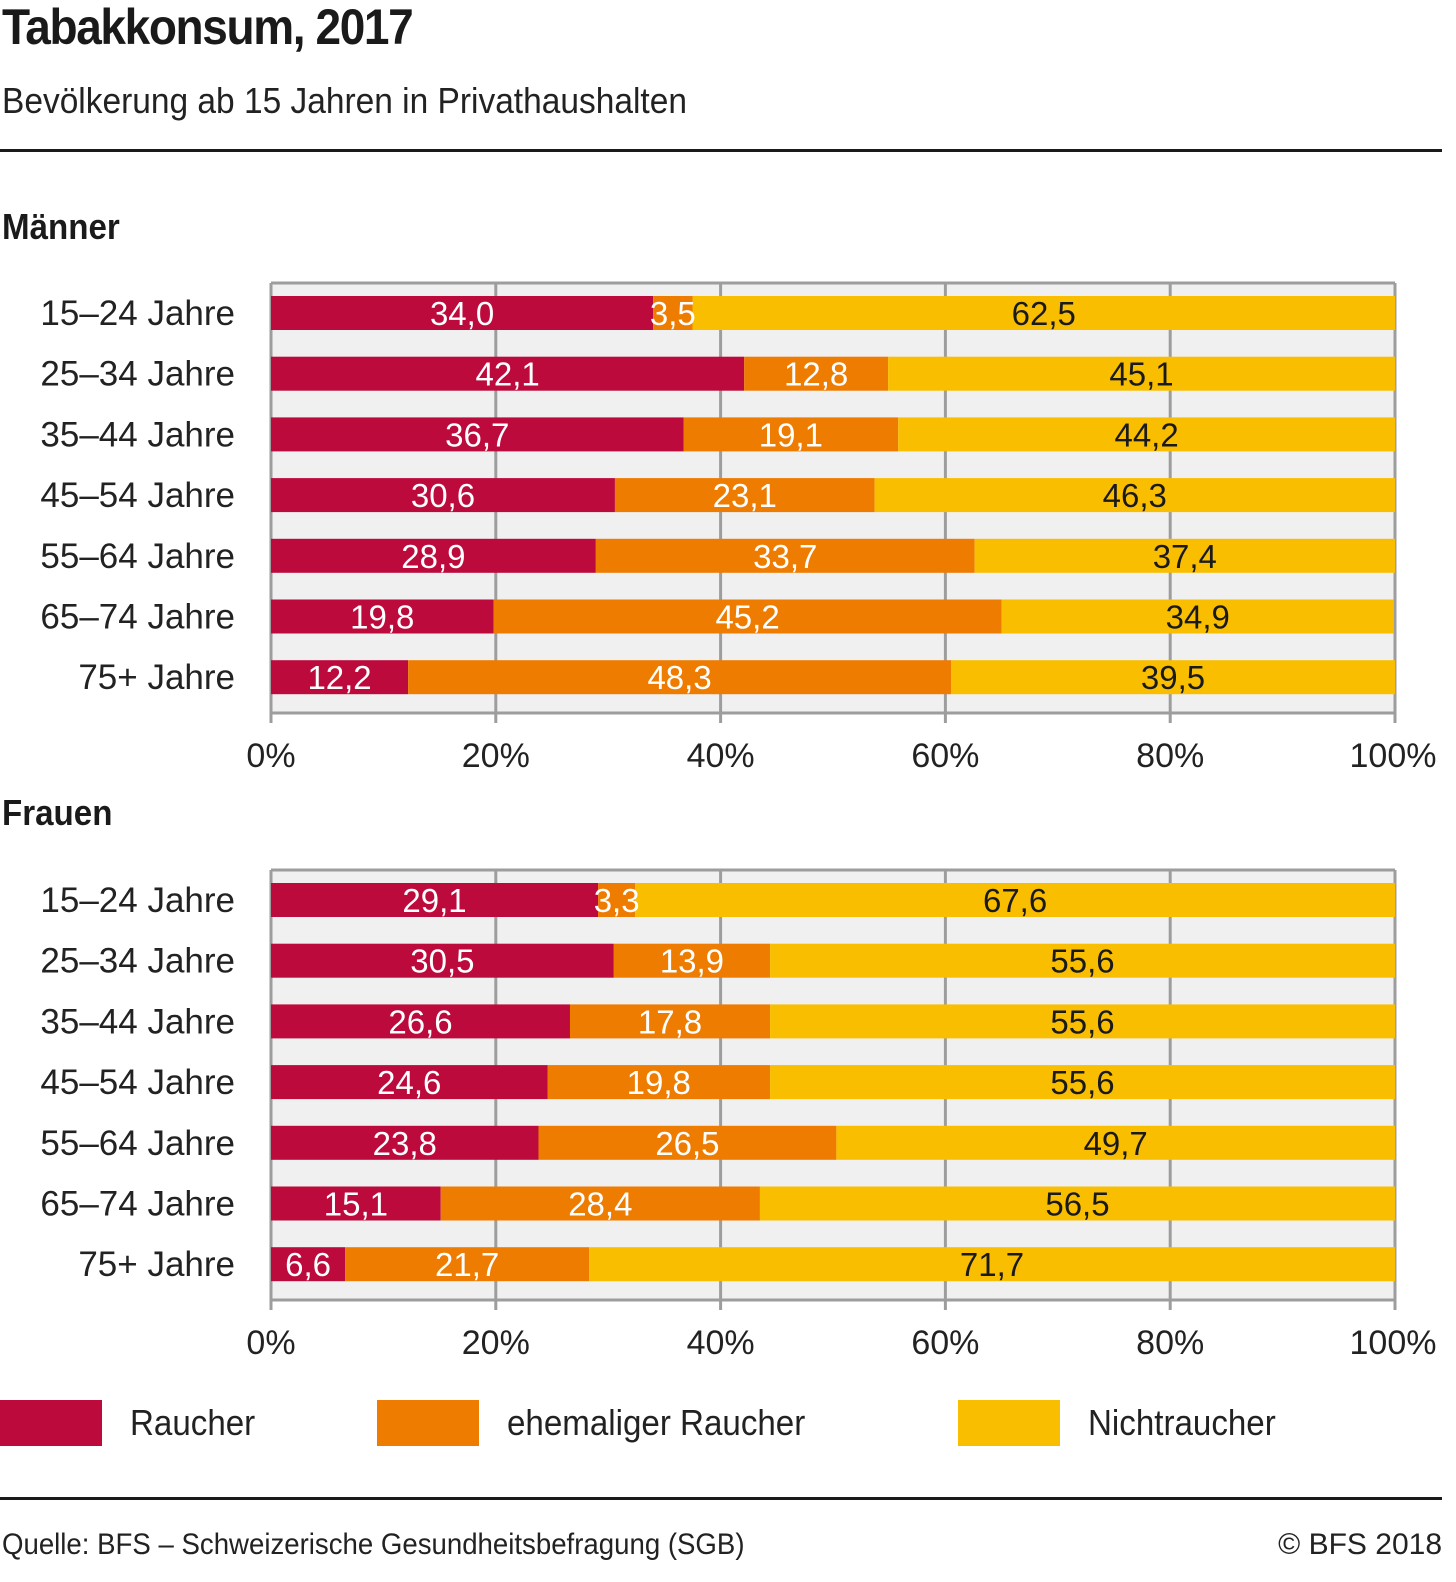 The height and width of the screenshot is (1582, 1456). I want to click on data-label-ehemaliger-raucher: 3,5, so click(673, 313).